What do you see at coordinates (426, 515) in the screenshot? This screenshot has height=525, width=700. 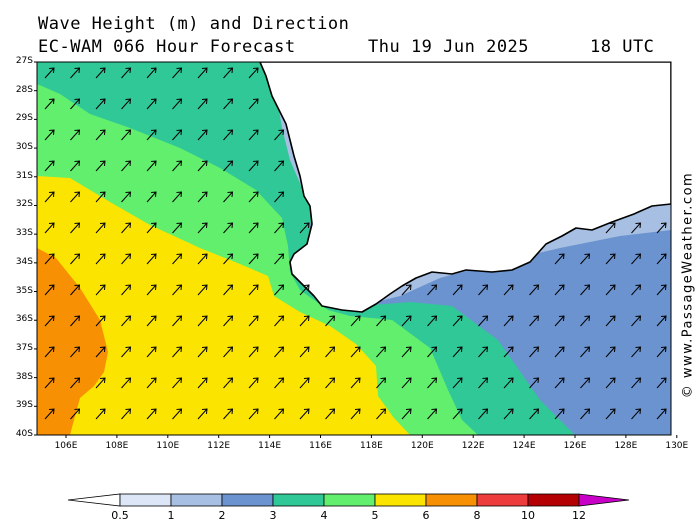 I see `legend-label: 6` at bounding box center [426, 515].